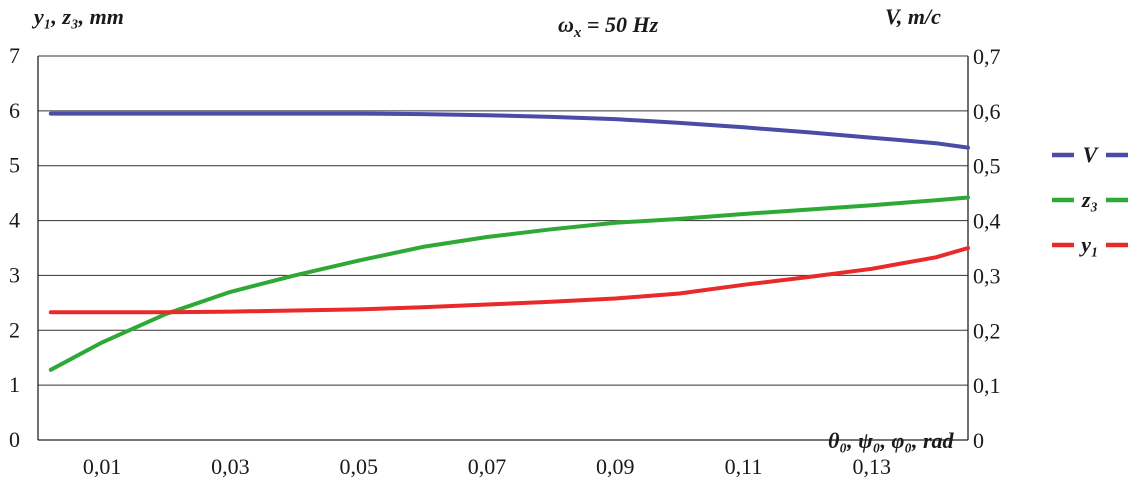  I want to click on chart-title-rest: = 50 Hz, so click(619, 24).